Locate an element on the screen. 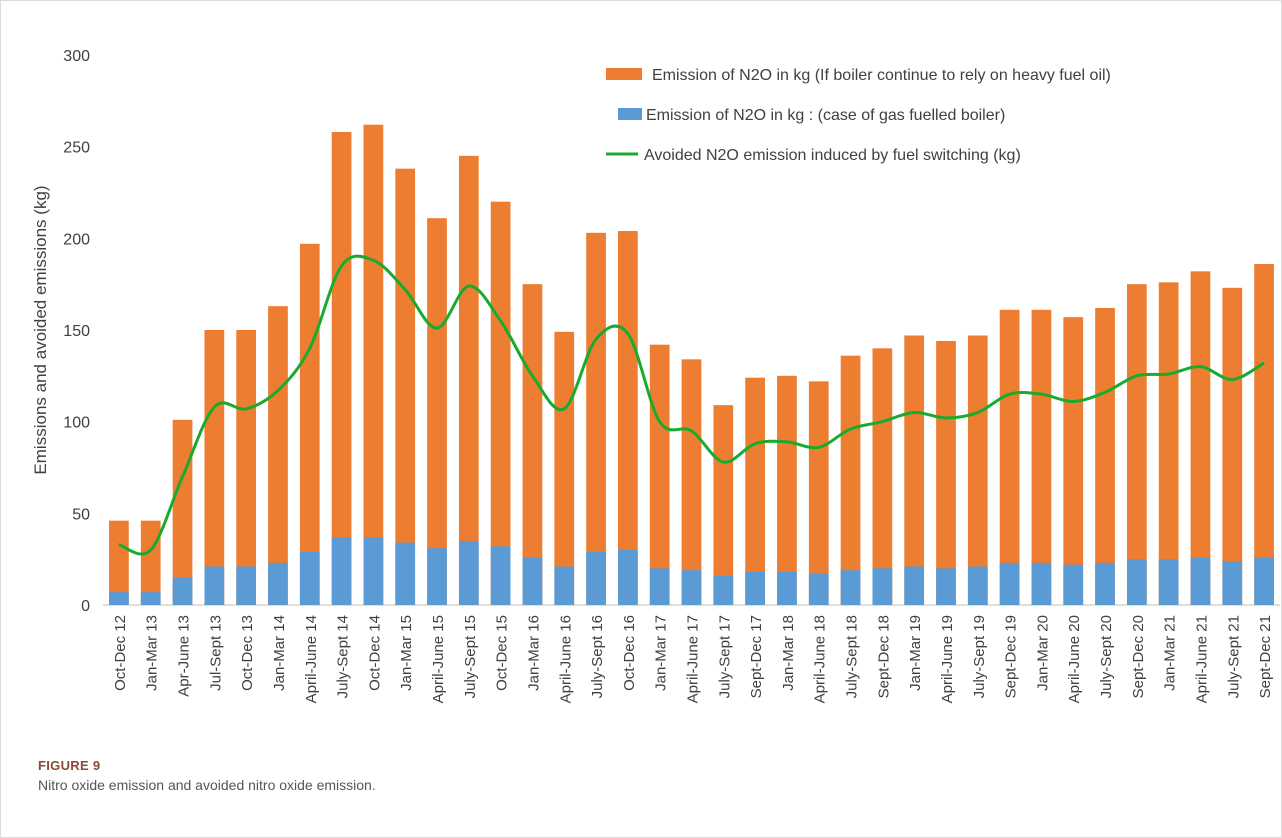 The image size is (1282, 838). x-tick-label: Jan-Mar 19 is located at coordinates (915, 653).